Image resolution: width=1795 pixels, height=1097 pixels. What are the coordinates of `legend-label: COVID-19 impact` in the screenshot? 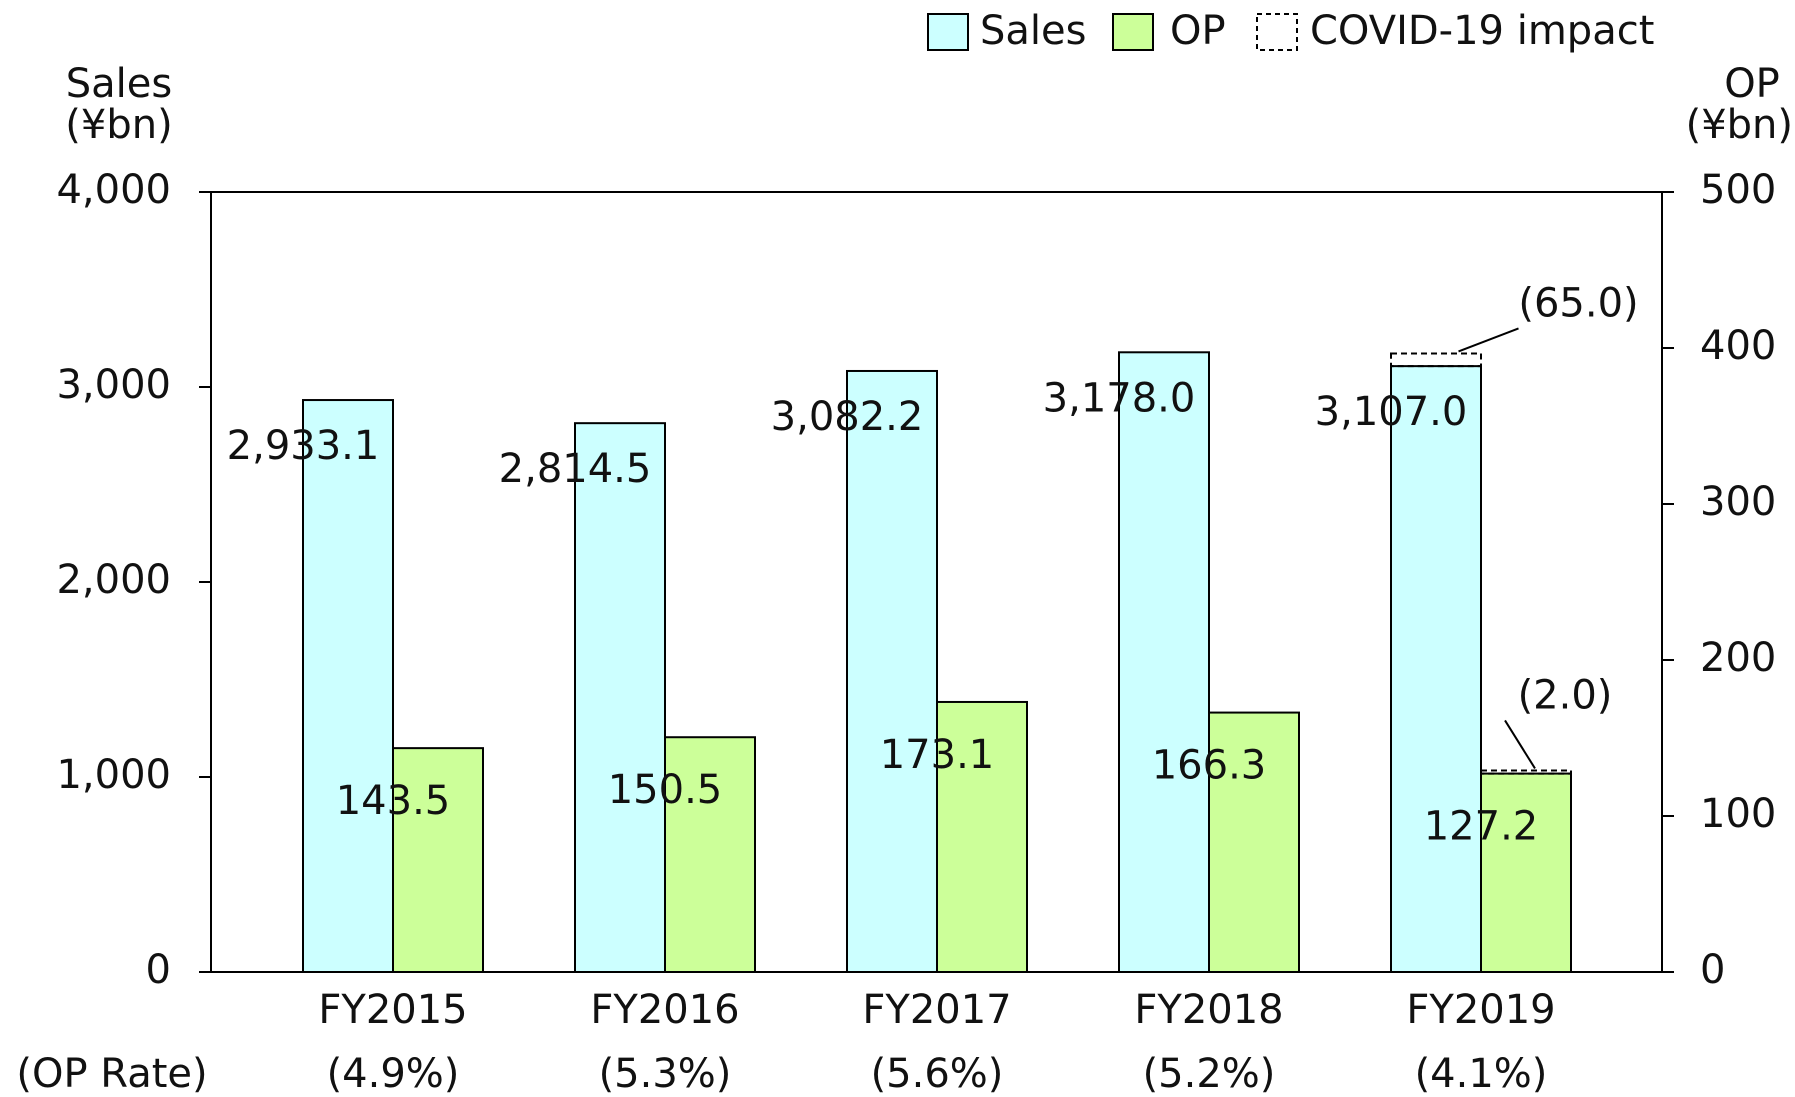 It's located at (1482, 31).